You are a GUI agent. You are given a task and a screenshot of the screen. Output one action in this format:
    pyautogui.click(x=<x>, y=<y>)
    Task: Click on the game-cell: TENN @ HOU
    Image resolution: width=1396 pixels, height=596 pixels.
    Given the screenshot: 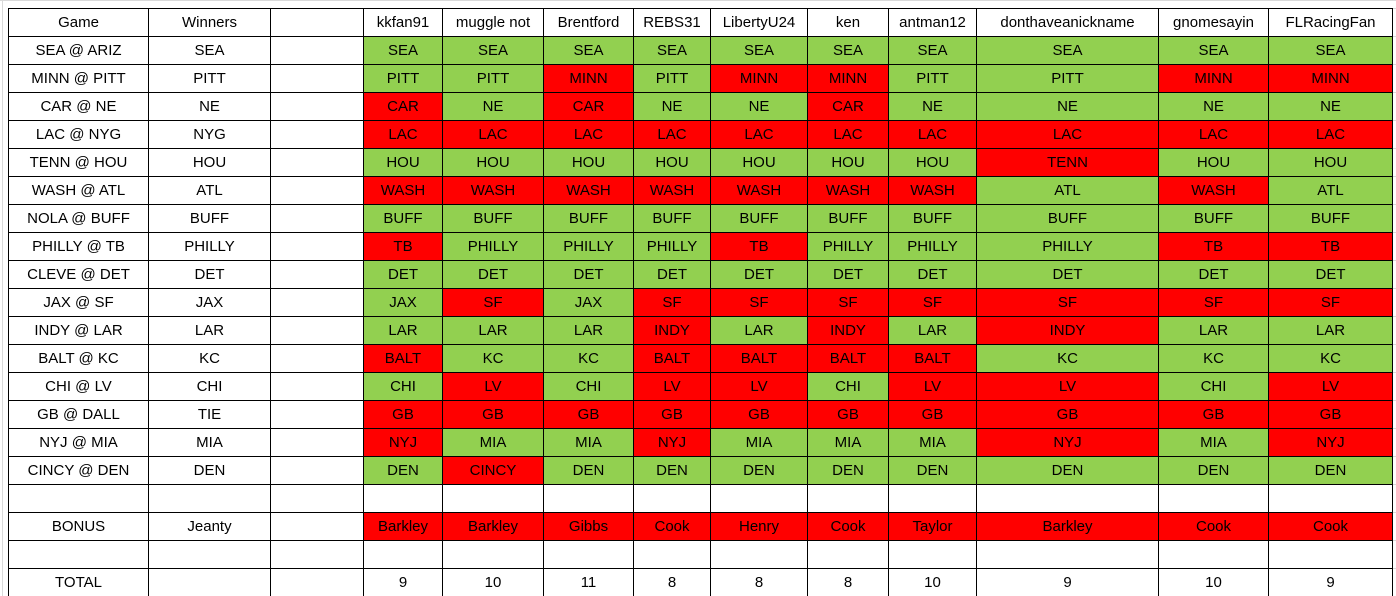 What is the action you would take?
    pyautogui.click(x=78, y=162)
    